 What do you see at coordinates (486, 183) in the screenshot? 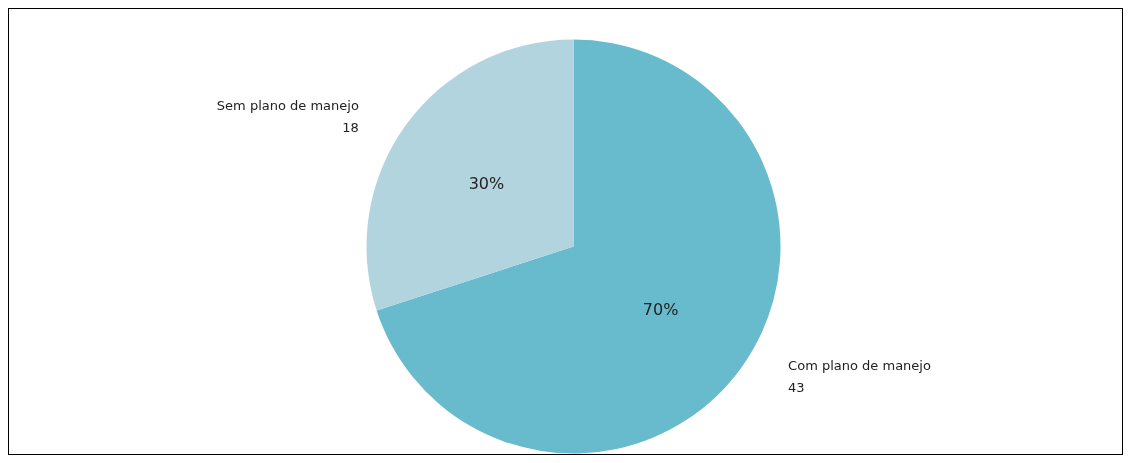
I see `data-label: 30%` at bounding box center [486, 183].